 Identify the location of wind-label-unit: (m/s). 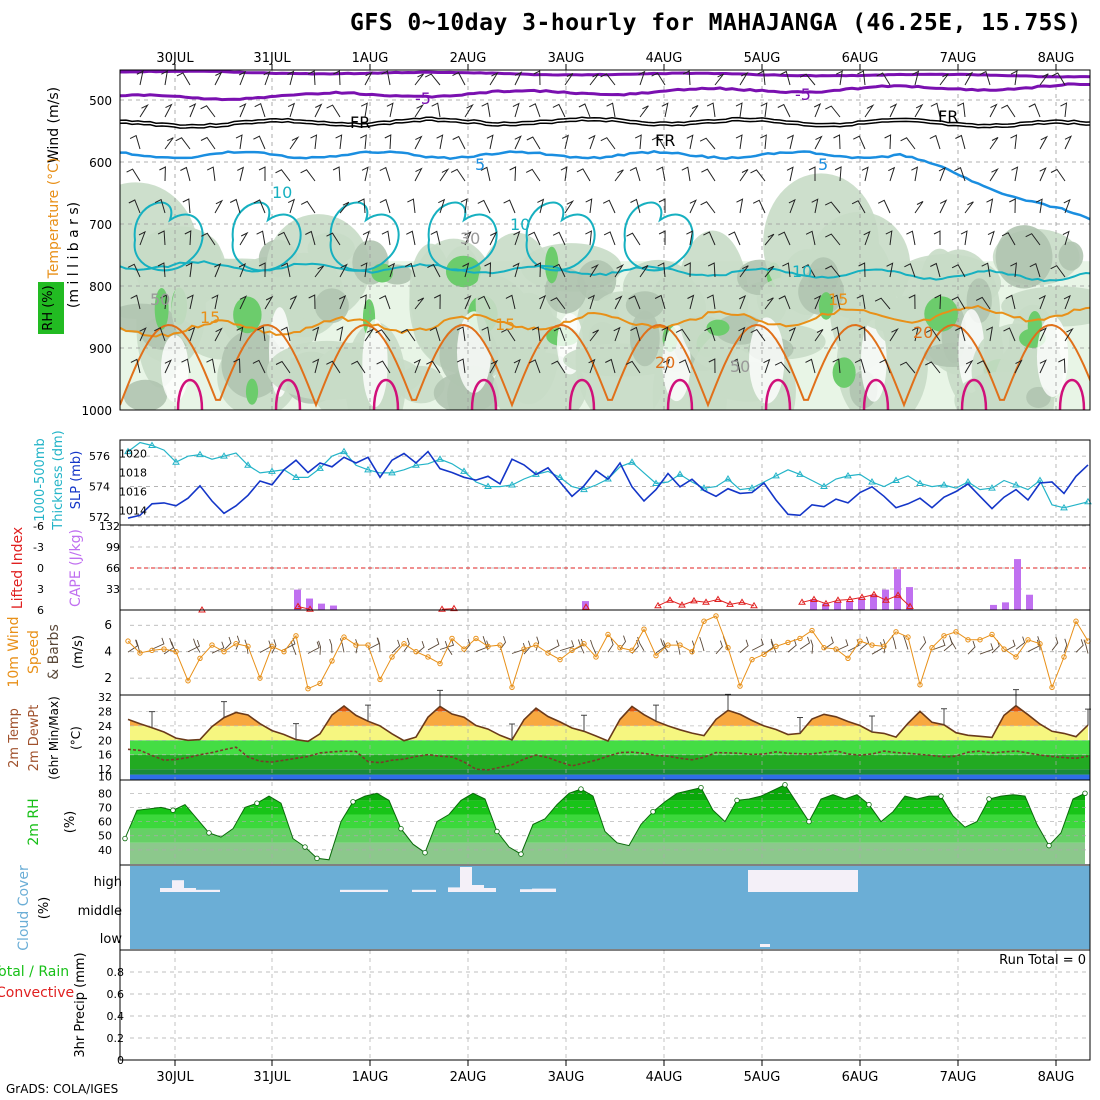
(78, 652).